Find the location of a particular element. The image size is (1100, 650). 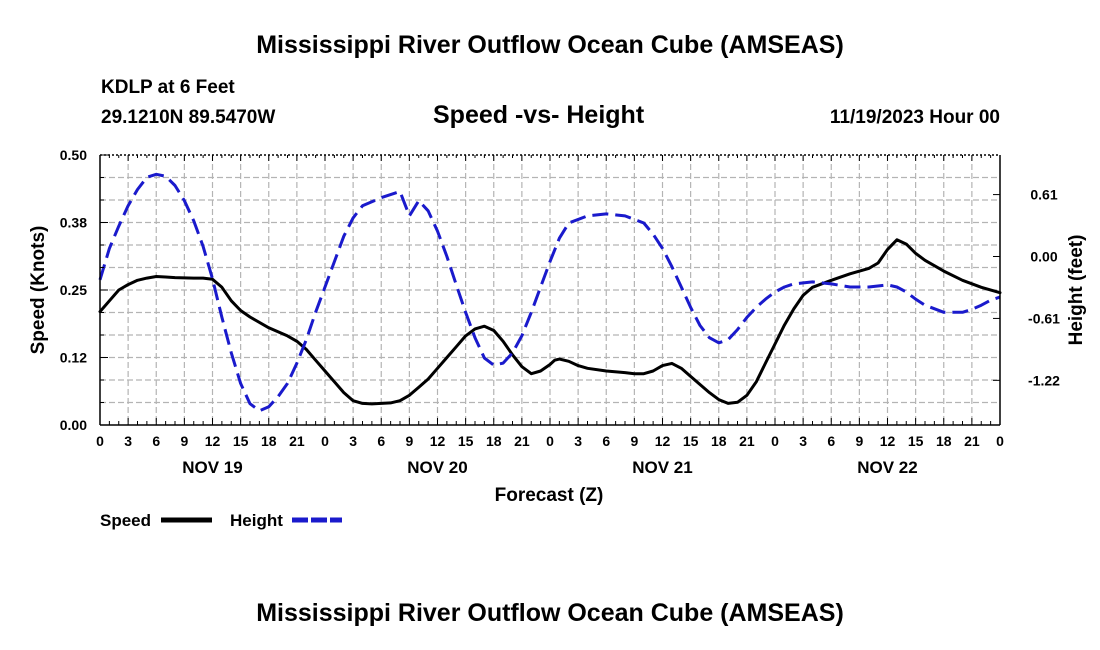

y-right-axis-title: Height (feet) is located at coordinates (1076, 290).